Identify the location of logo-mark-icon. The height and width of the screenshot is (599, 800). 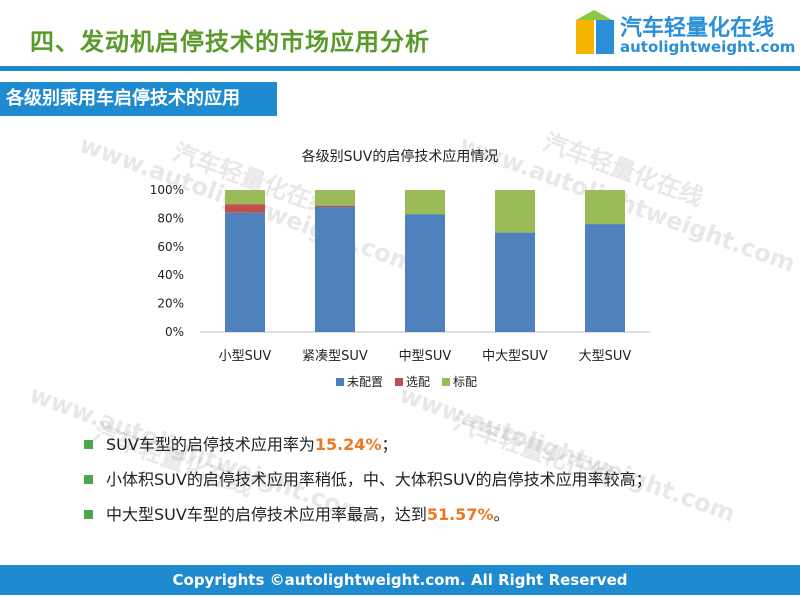
(595, 32).